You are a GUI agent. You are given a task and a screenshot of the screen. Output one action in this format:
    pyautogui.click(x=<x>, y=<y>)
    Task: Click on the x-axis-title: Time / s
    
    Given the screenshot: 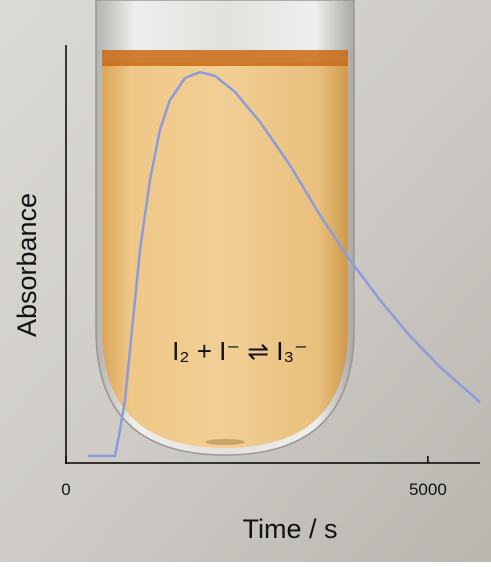 What is the action you would take?
    pyautogui.click(x=289, y=529)
    